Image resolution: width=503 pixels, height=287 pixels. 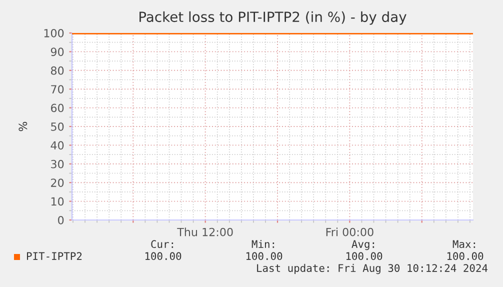 What do you see at coordinates (57, 145) in the screenshot?
I see `y-tick-label: 40` at bounding box center [57, 145].